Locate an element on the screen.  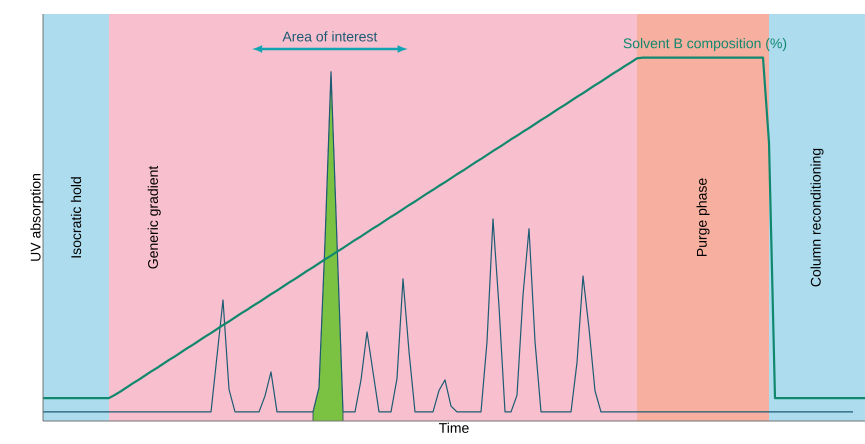
annotation: Purge phase is located at coordinates (703, 217).